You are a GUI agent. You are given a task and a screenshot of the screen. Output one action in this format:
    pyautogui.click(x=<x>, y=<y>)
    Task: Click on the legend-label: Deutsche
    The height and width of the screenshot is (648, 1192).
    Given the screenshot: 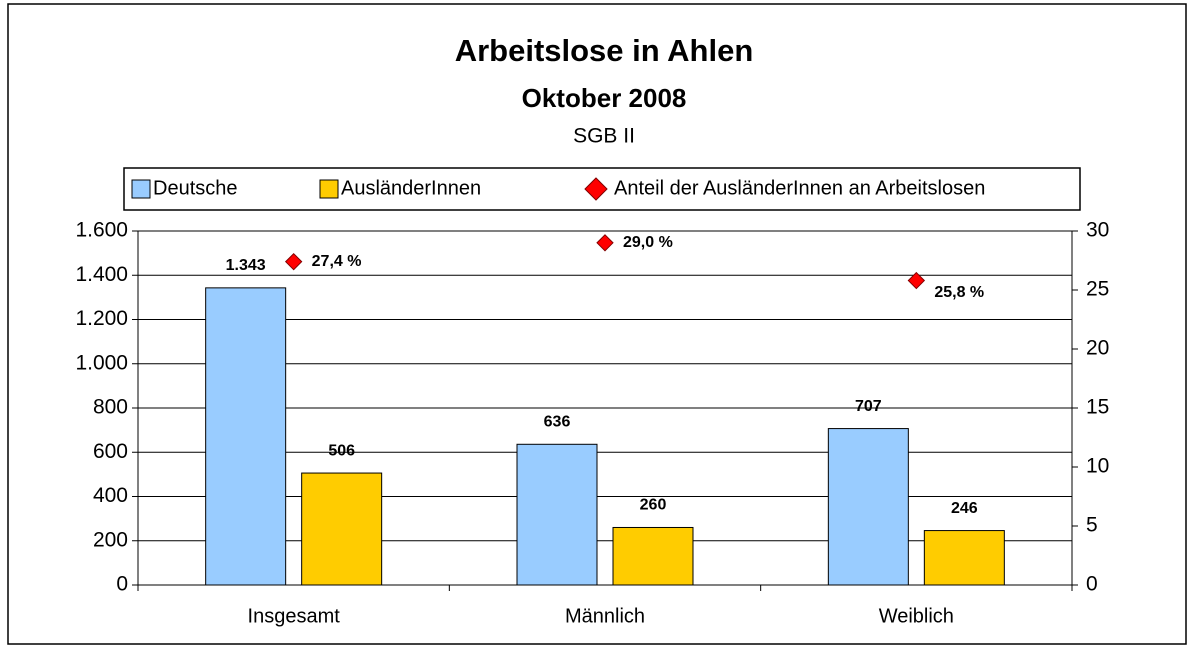 What is the action you would take?
    pyautogui.click(x=195, y=188)
    